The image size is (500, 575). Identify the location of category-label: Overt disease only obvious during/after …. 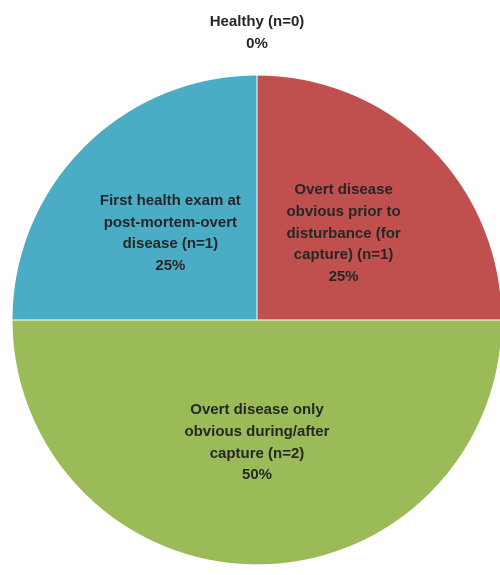
(257, 431).